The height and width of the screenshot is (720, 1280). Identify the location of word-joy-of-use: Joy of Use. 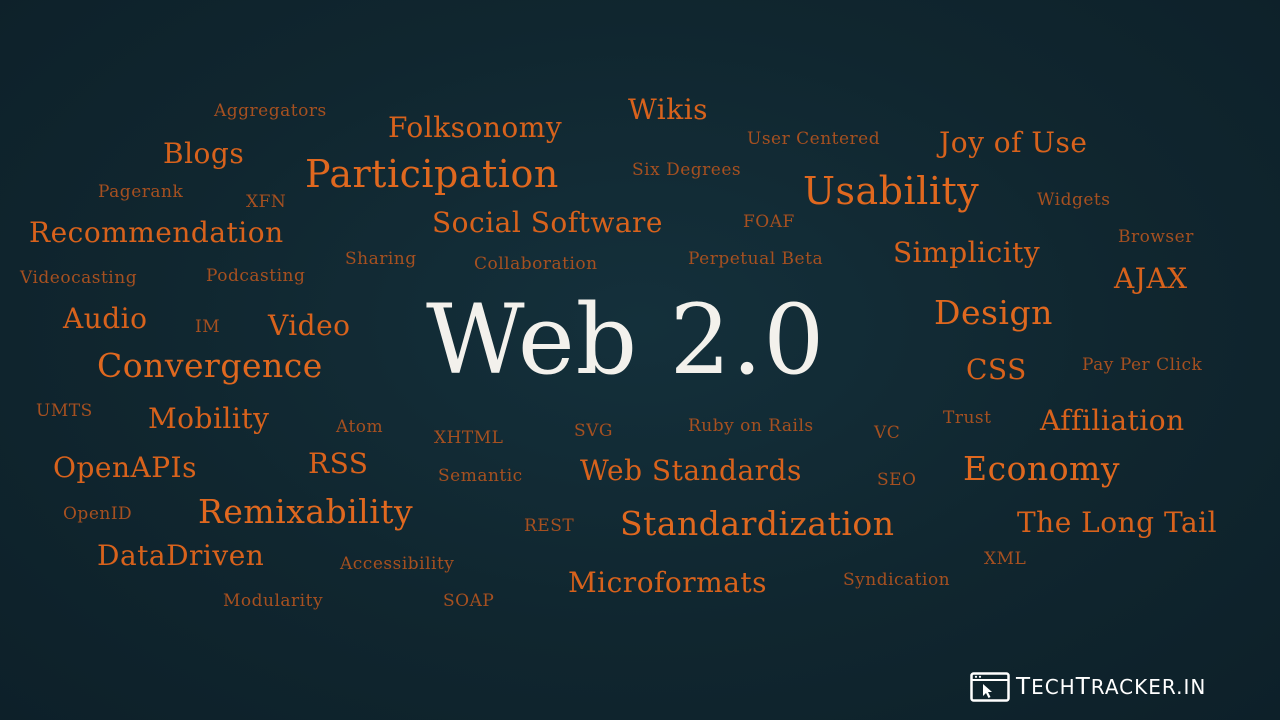
(1013, 142).